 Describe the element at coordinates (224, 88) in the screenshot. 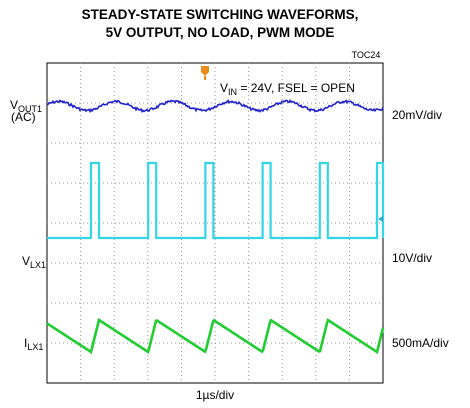

I see `annotation-main: V` at that location.